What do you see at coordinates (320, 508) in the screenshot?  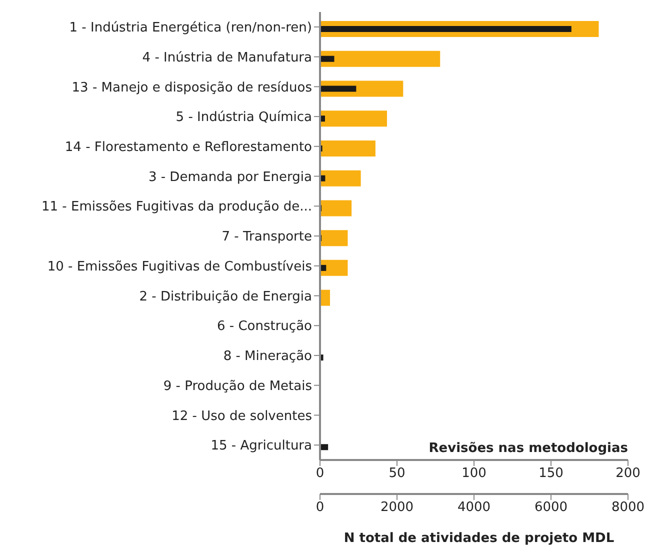 I see `x2-tick-label: 0` at bounding box center [320, 508].